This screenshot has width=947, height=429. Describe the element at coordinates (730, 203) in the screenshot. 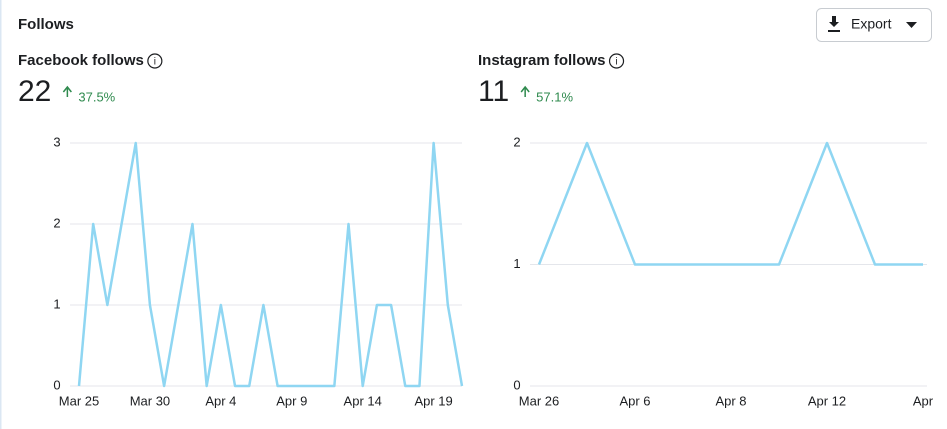

I see `data-line` at that location.